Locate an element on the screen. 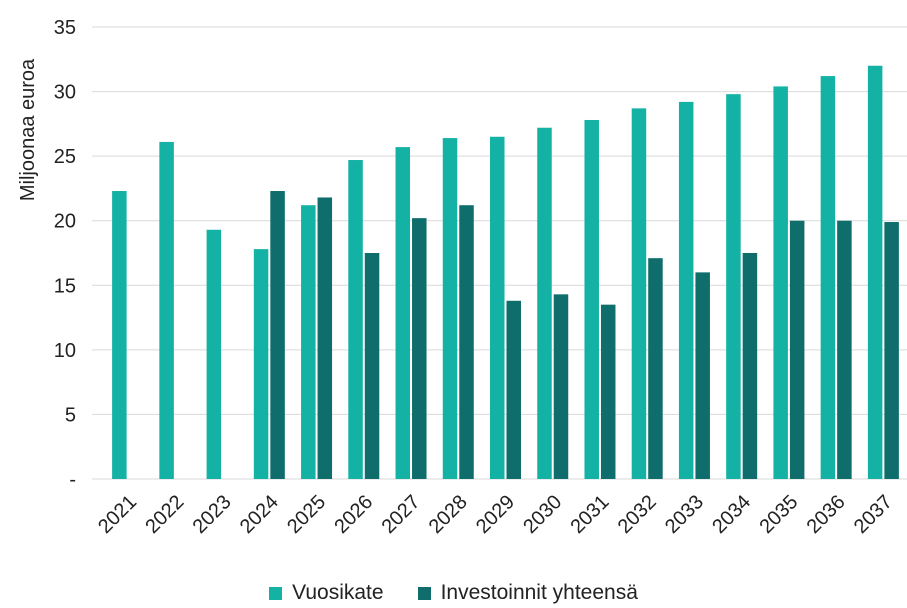 The width and height of the screenshot is (907, 608). x-tick-label: 2021 is located at coordinates (117, 514).